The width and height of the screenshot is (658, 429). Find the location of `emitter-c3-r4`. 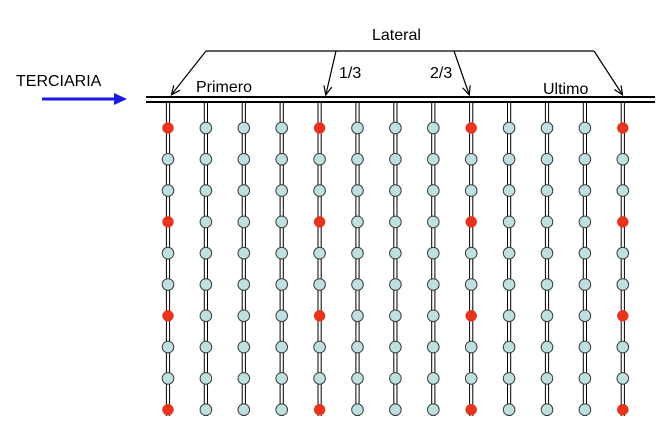

emitter-c3-r4 is located at coordinates (244, 222).